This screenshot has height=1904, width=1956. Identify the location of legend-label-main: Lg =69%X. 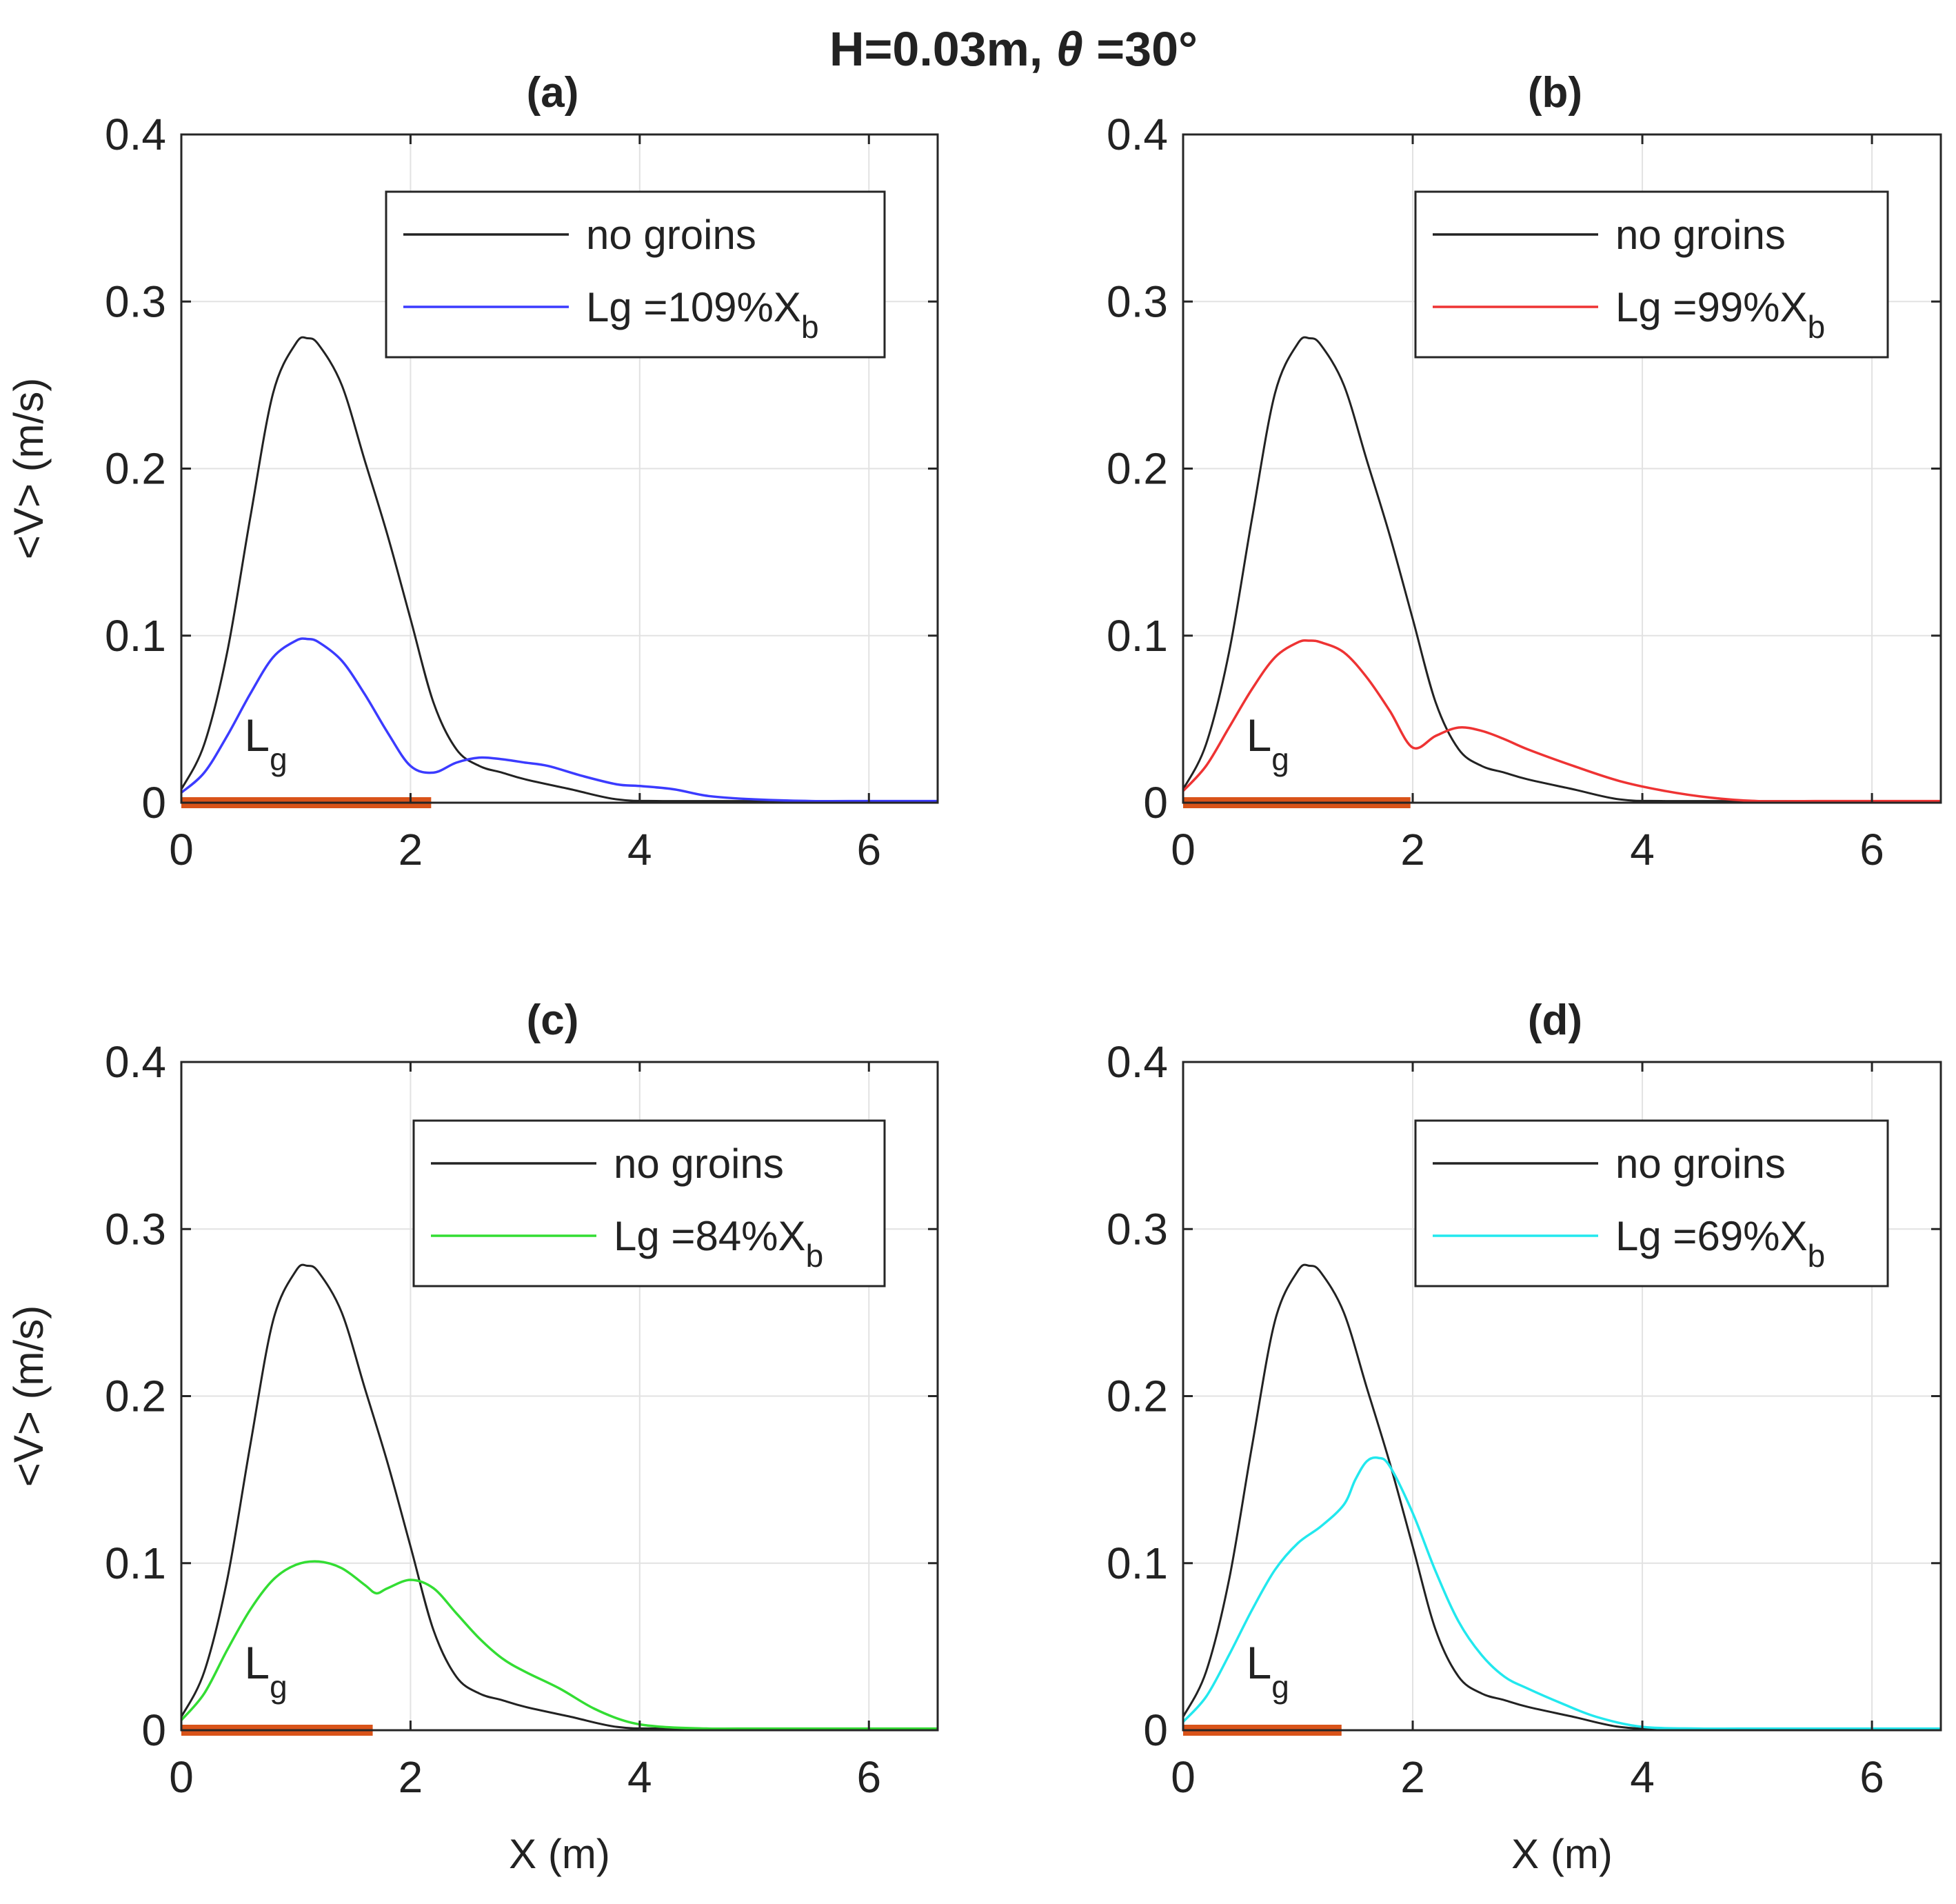
(1711, 1236).